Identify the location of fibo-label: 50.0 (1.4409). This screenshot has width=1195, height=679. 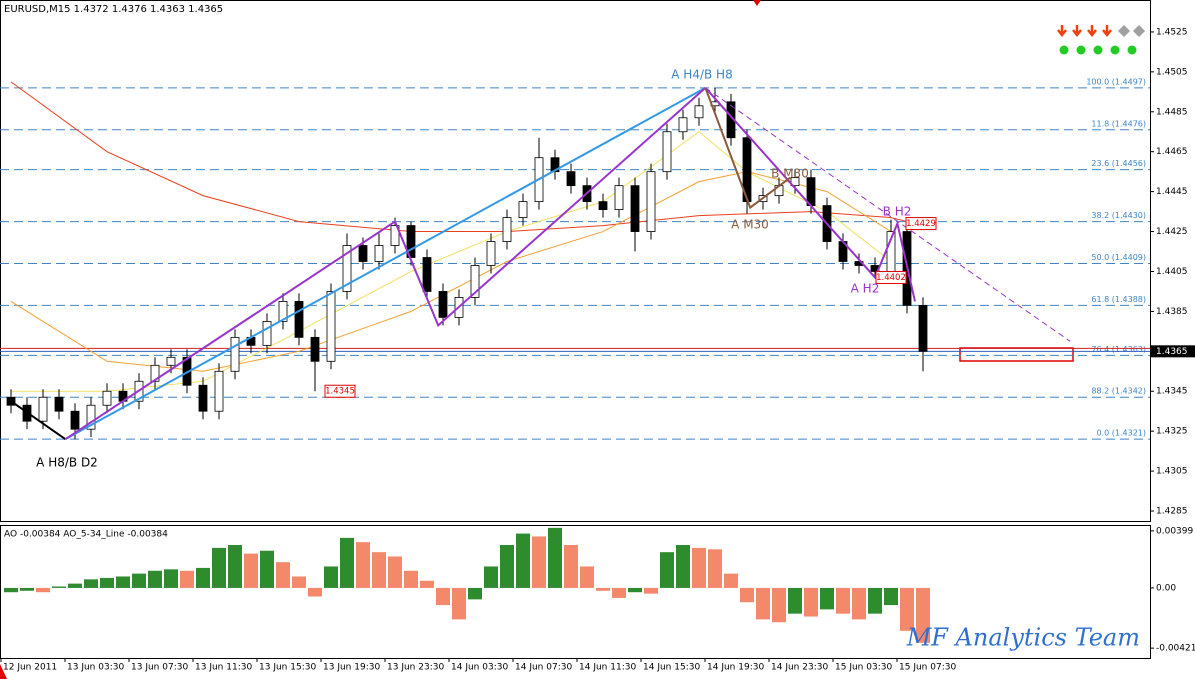
(1118, 257).